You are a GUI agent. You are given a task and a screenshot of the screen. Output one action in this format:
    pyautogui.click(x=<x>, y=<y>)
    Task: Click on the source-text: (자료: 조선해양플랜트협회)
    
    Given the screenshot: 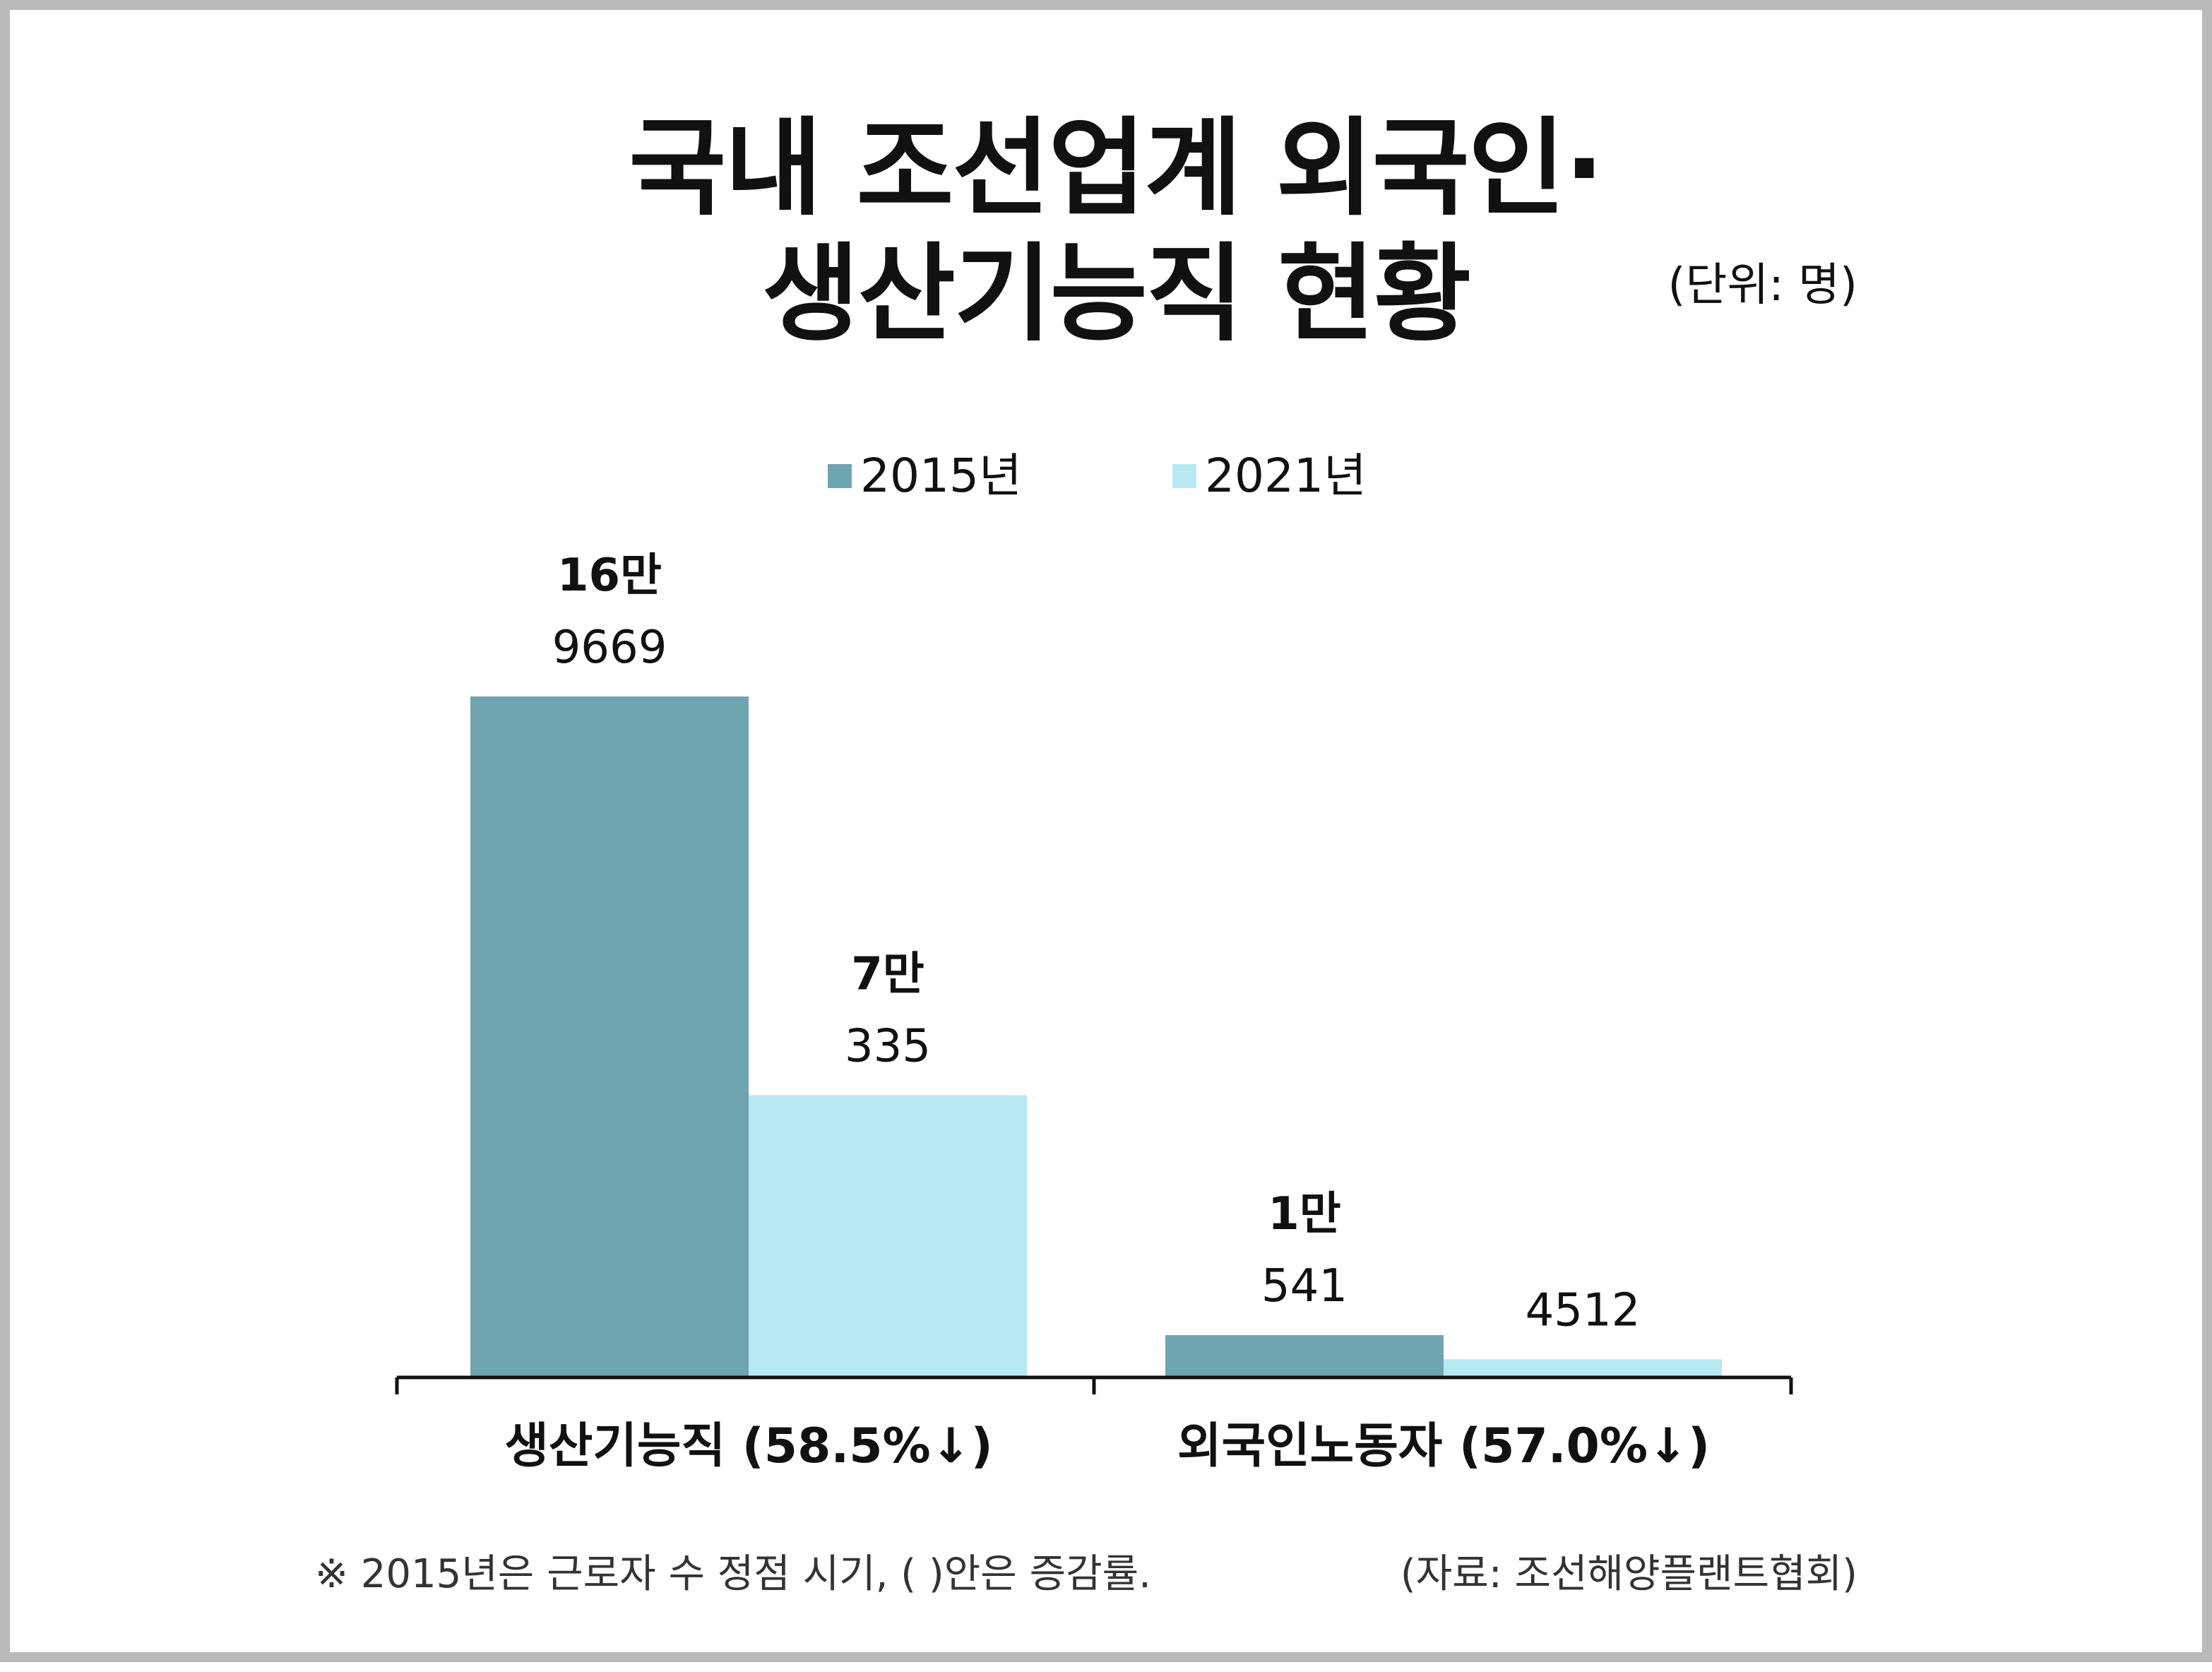 What is the action you would take?
    pyautogui.click(x=1628, y=1574)
    